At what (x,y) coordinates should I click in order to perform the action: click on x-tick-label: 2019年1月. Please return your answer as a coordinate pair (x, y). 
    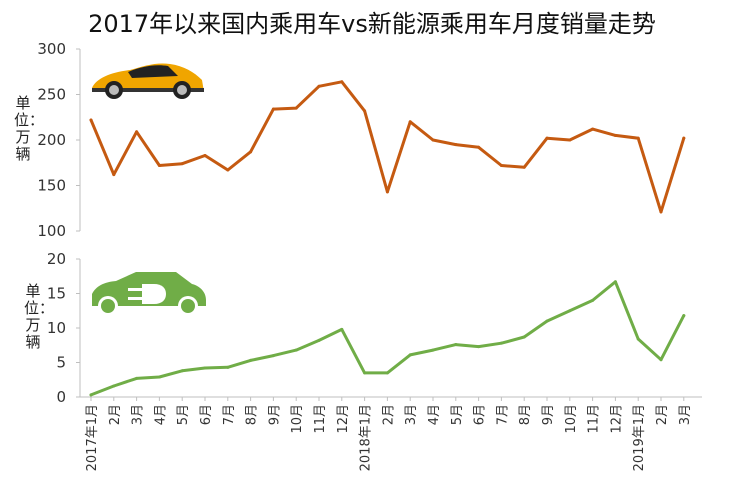
    Looking at the image, I should click on (639, 437).